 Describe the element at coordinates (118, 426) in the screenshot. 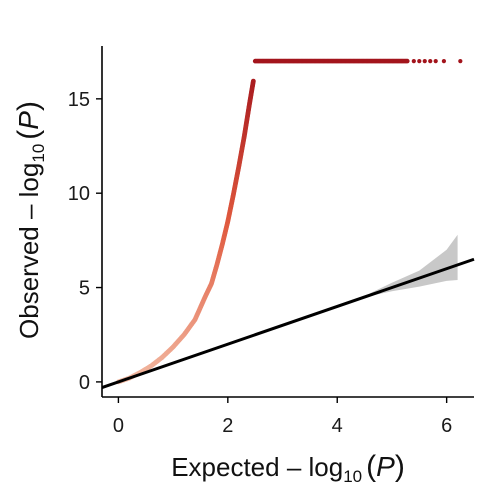

I see `x-tick-label: 0` at that location.